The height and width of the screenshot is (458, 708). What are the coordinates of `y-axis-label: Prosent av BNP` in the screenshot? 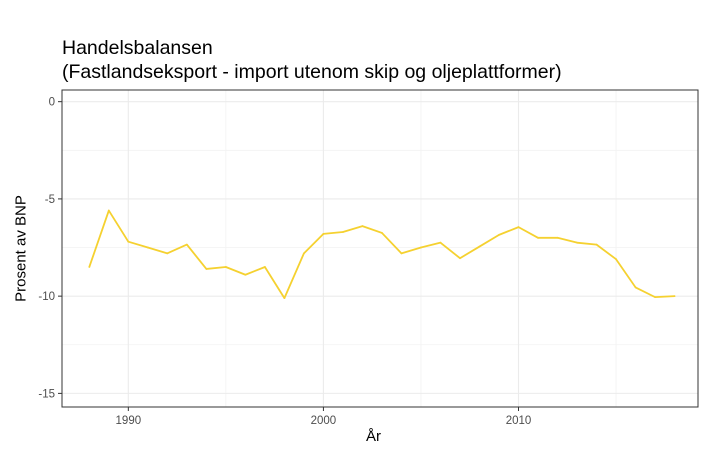 It's located at (21, 248).